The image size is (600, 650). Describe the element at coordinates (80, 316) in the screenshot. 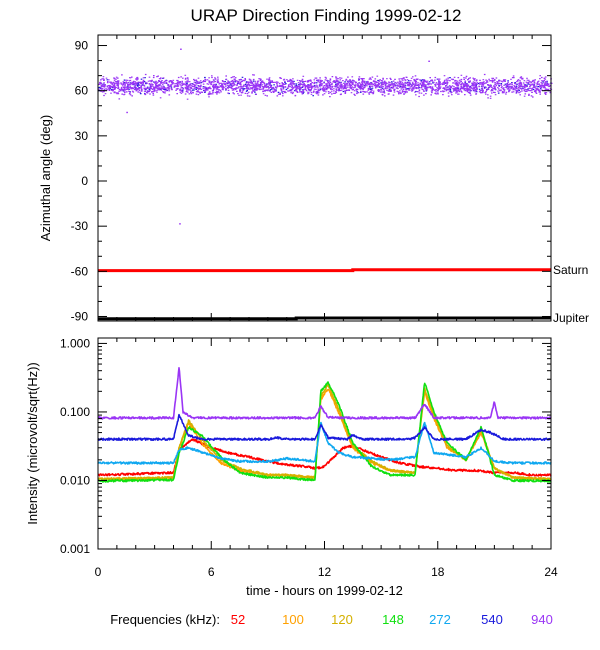

I see `azimuth-ytick-label: -90` at that location.